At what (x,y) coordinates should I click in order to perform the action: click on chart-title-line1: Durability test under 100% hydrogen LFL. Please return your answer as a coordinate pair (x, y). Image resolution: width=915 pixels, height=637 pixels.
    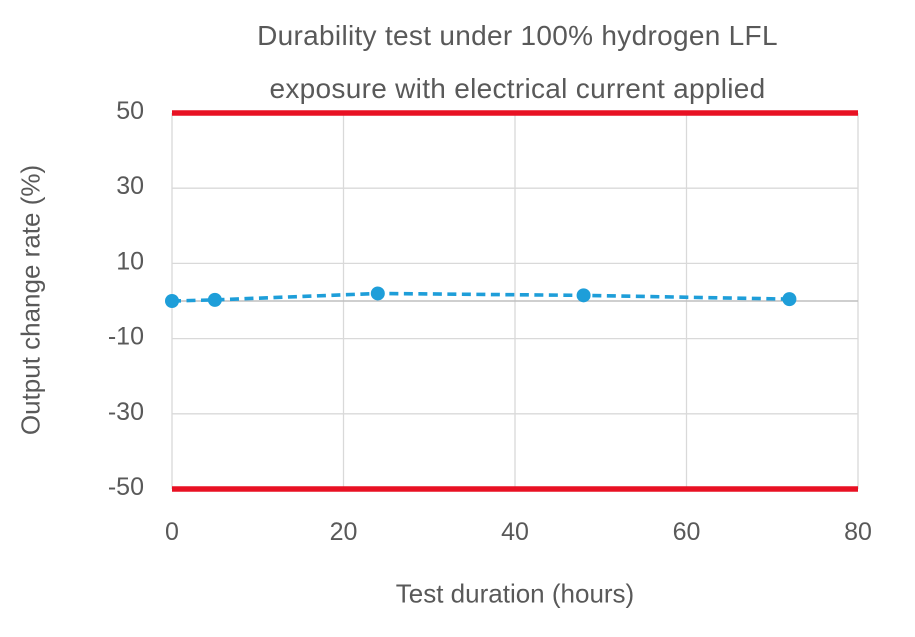
    Looking at the image, I should click on (517, 35).